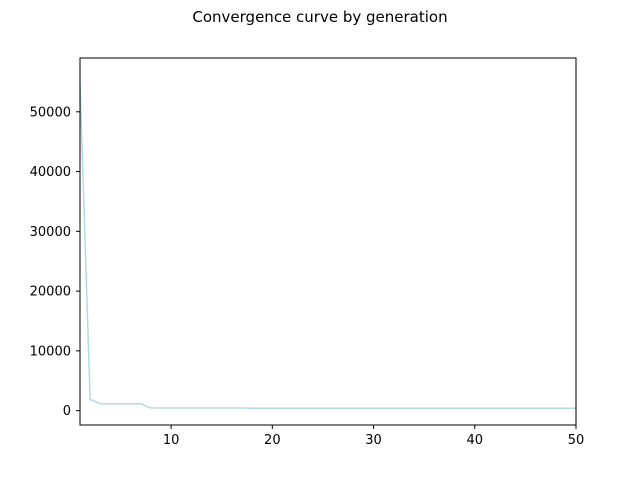 Image resolution: width=640 pixels, height=478 pixels. What do you see at coordinates (50, 292) in the screenshot?
I see `y-tick-label: 20000` at bounding box center [50, 292].